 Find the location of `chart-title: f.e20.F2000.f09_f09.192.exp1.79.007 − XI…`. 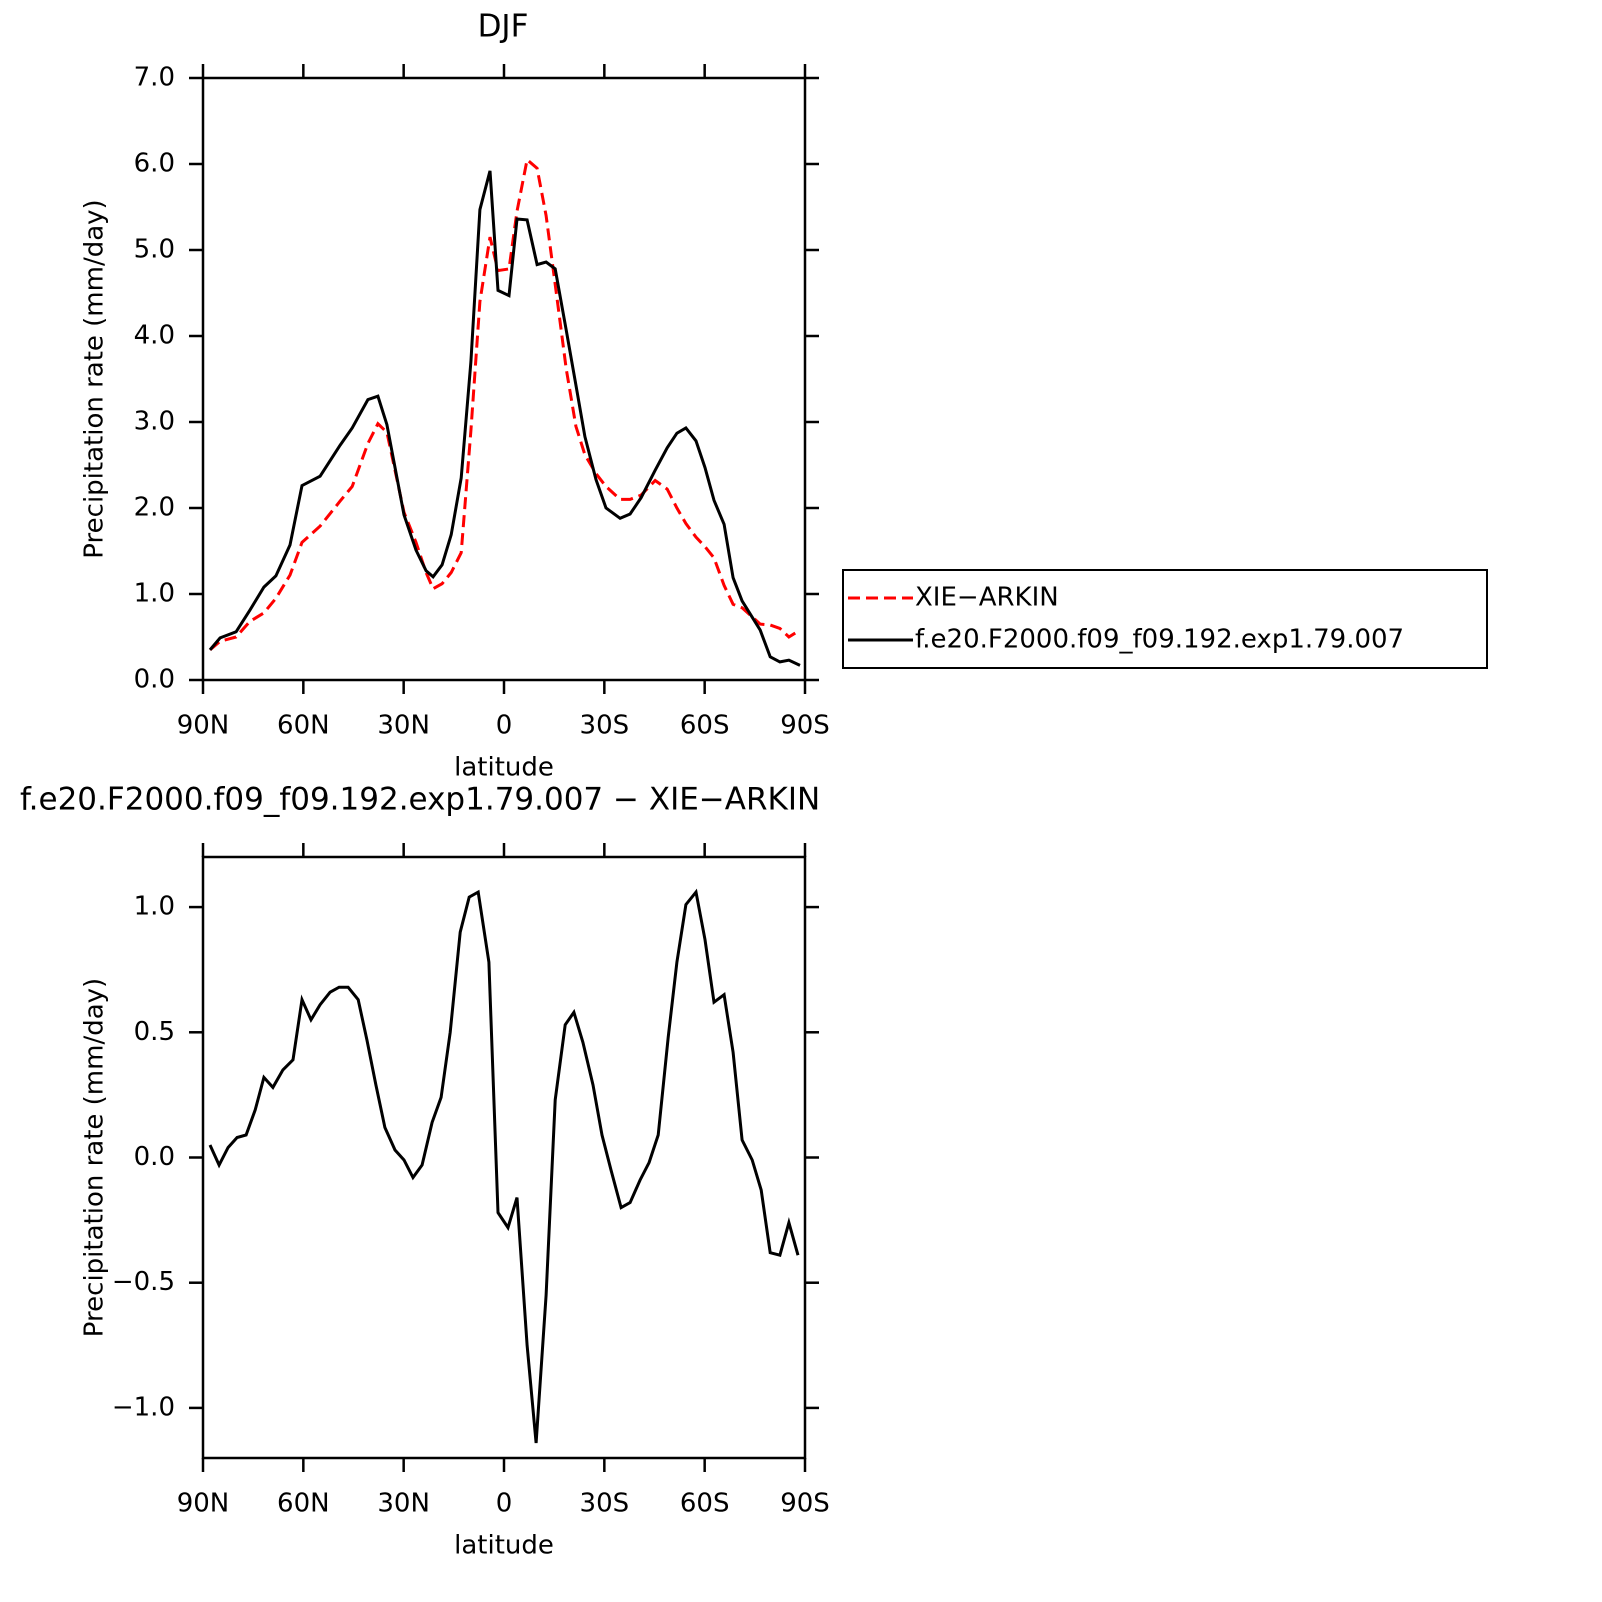

chart-title: f.e20.F2000.f09_f09.192.exp1.79.007 − XI… is located at coordinates (420, 800).